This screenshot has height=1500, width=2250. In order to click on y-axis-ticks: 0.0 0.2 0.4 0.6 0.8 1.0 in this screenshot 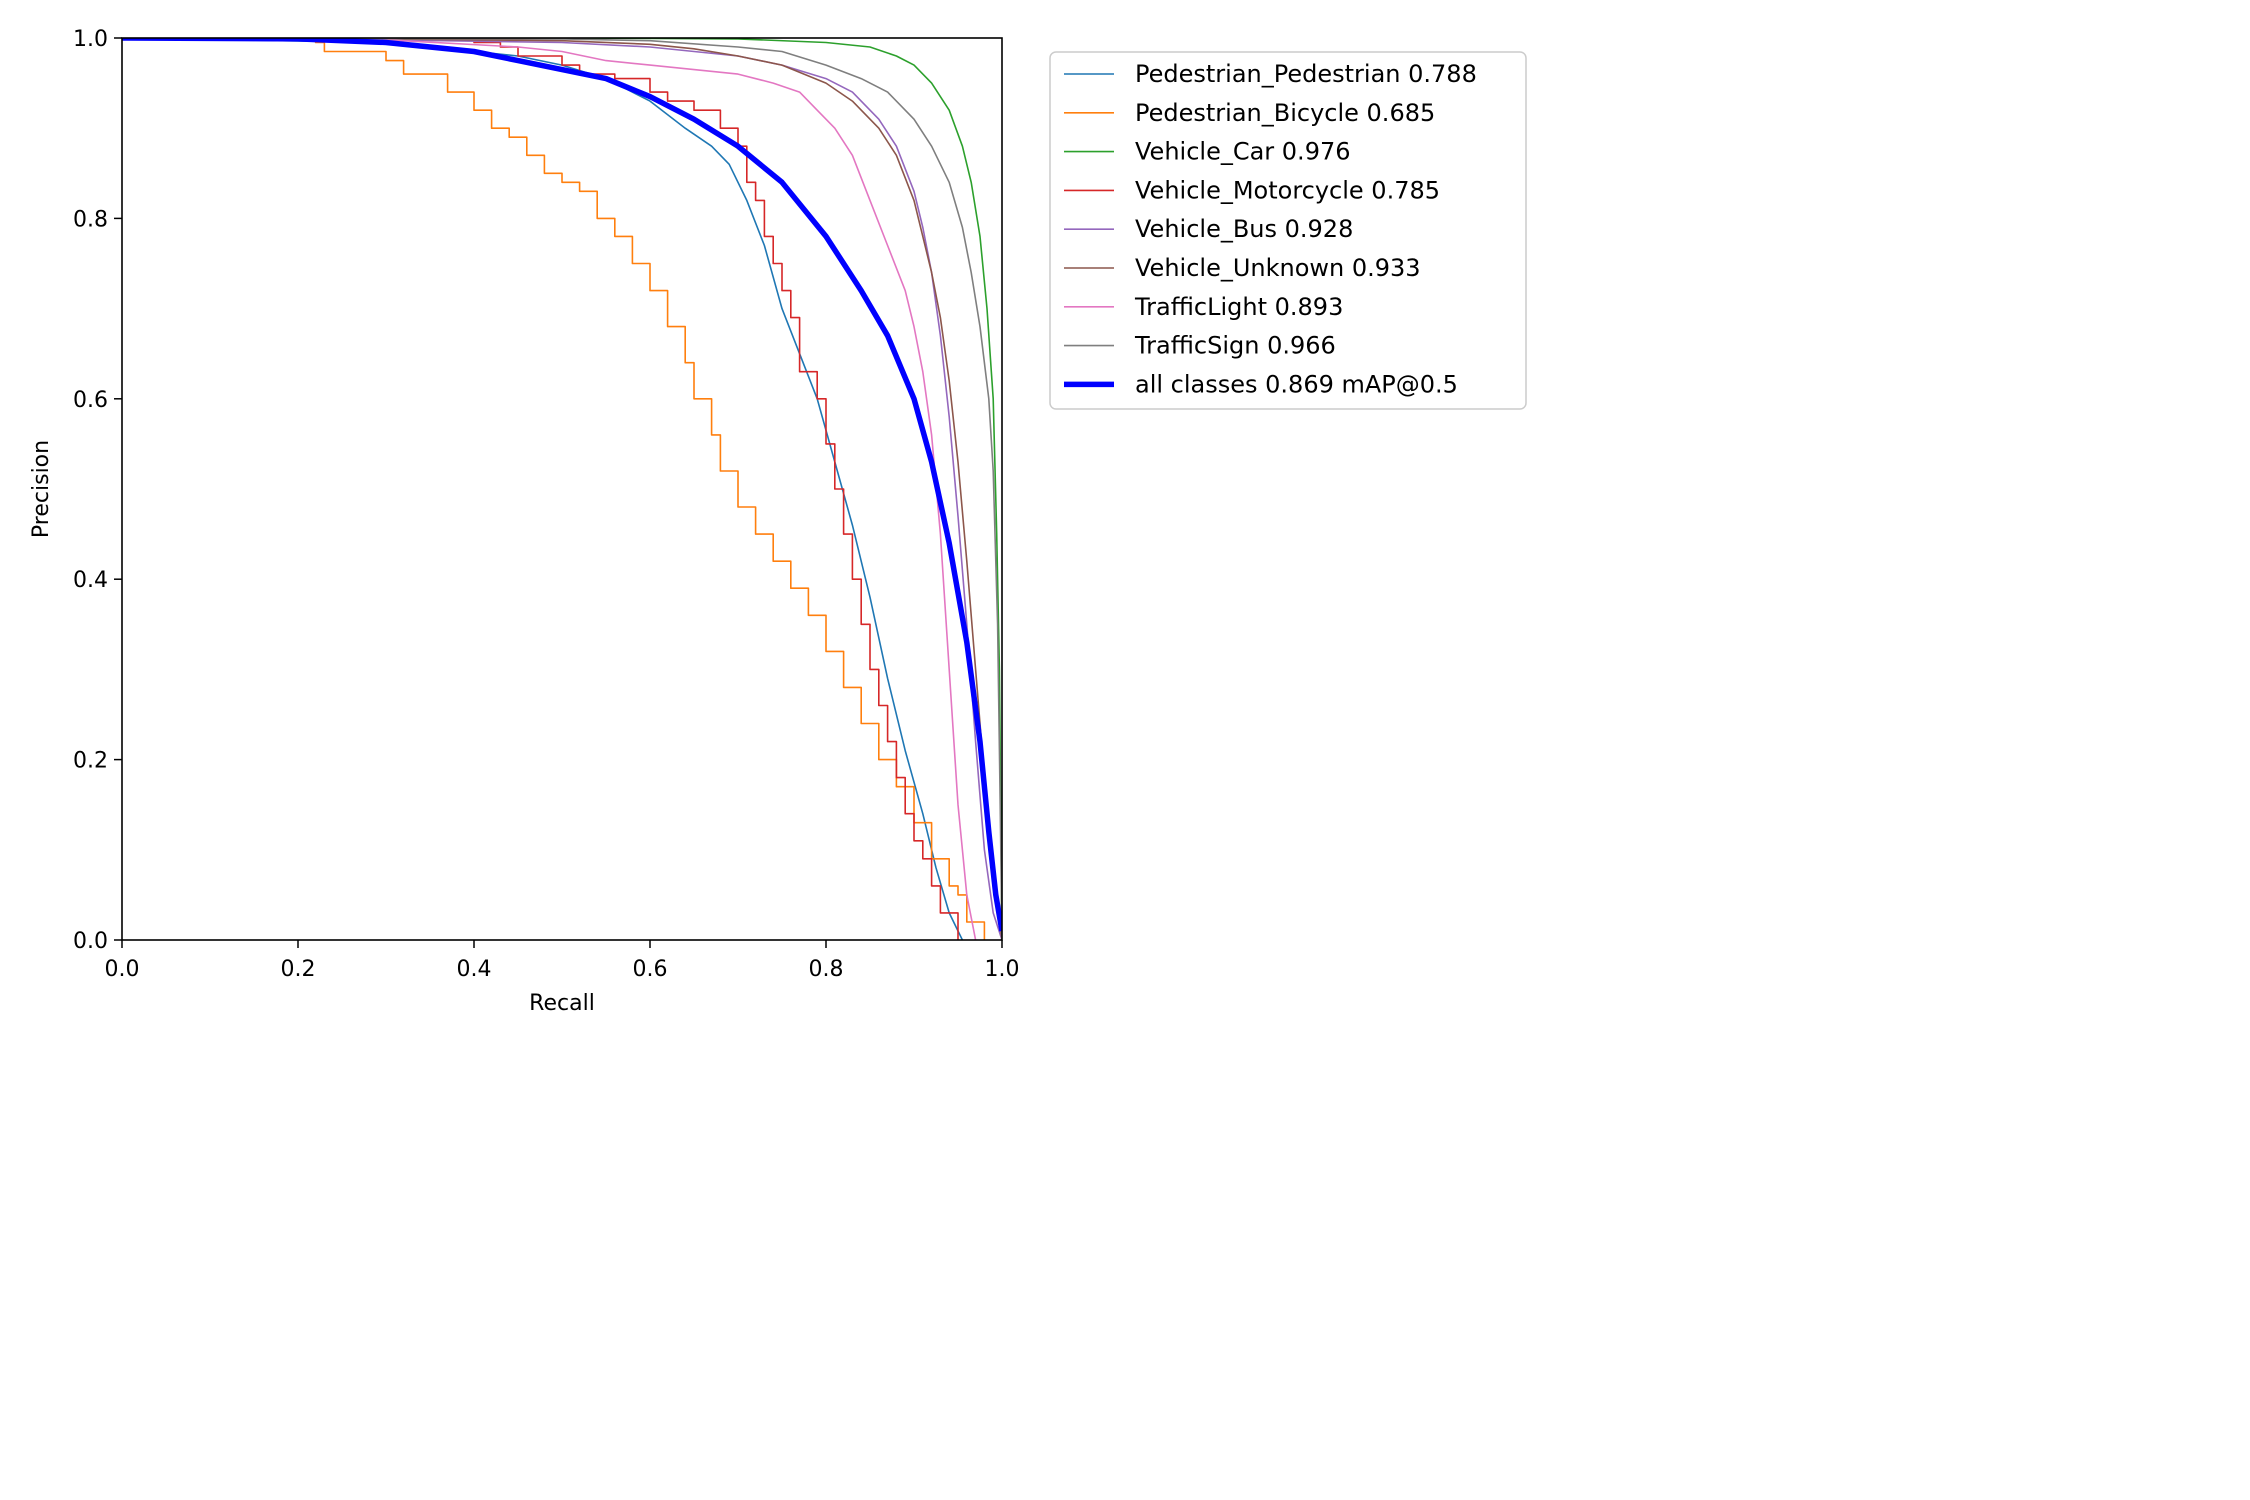, I will do `click(97, 490)`.